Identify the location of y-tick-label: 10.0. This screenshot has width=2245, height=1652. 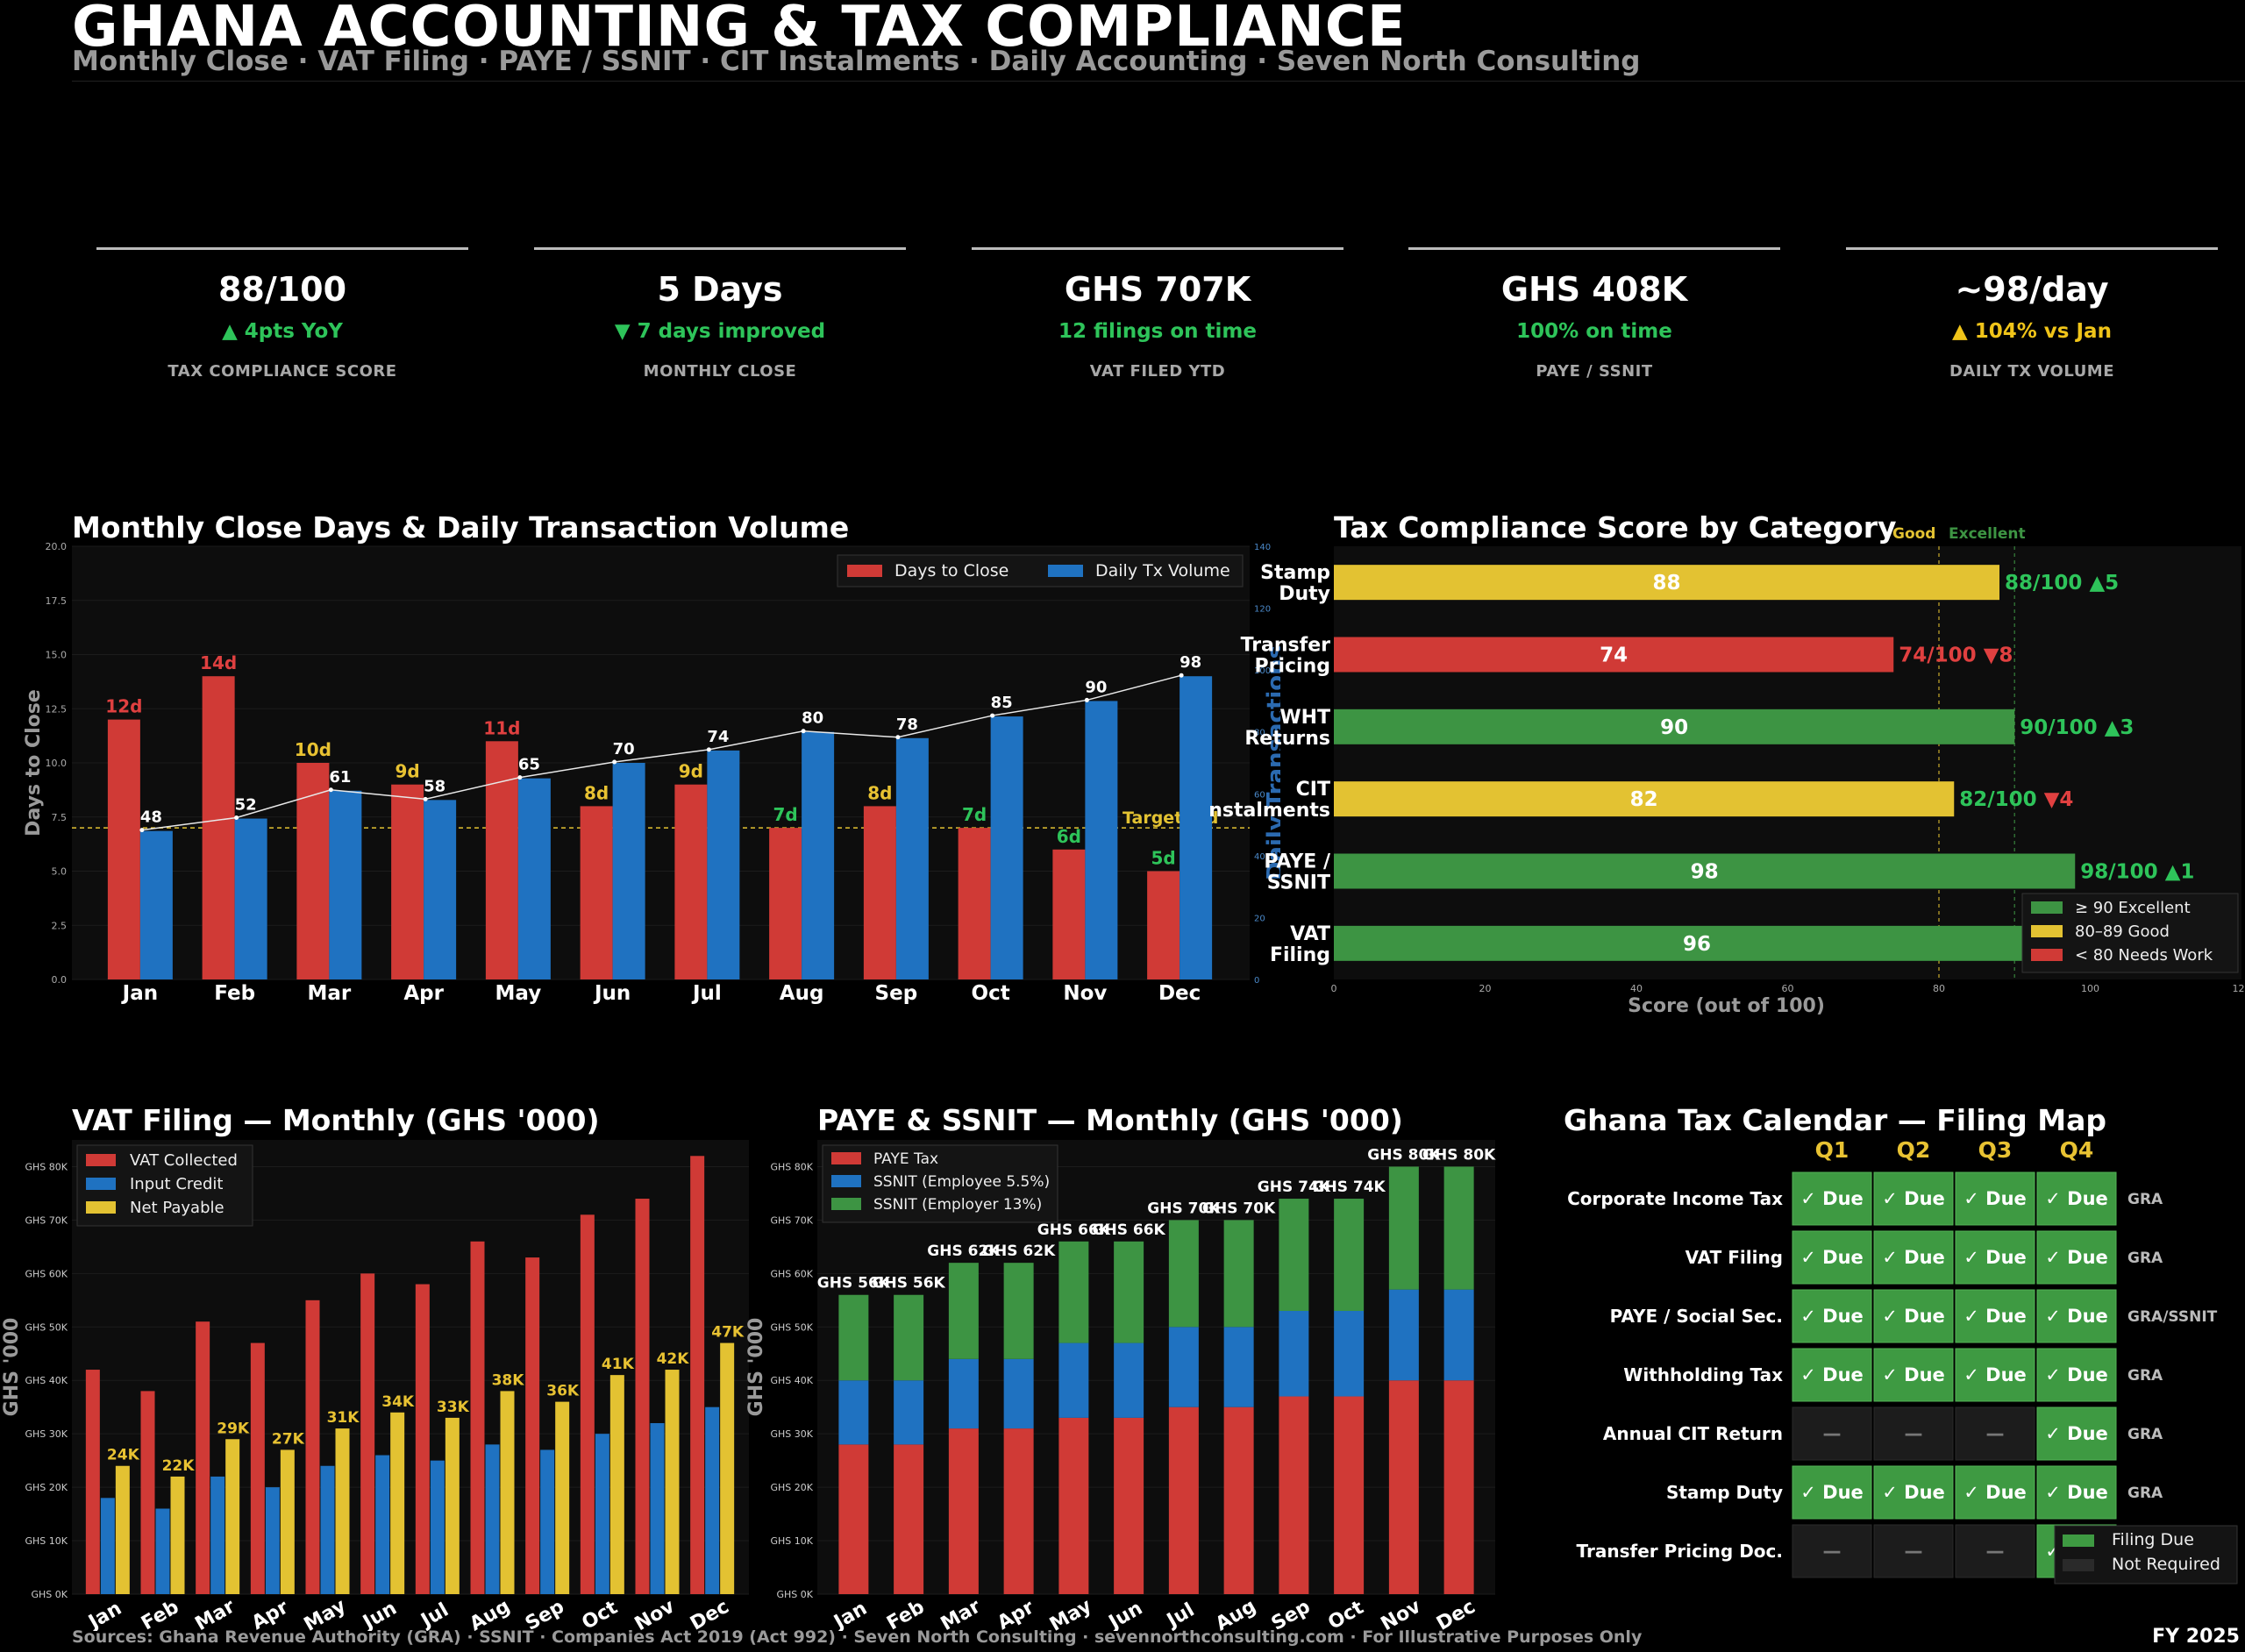
(57, 763).